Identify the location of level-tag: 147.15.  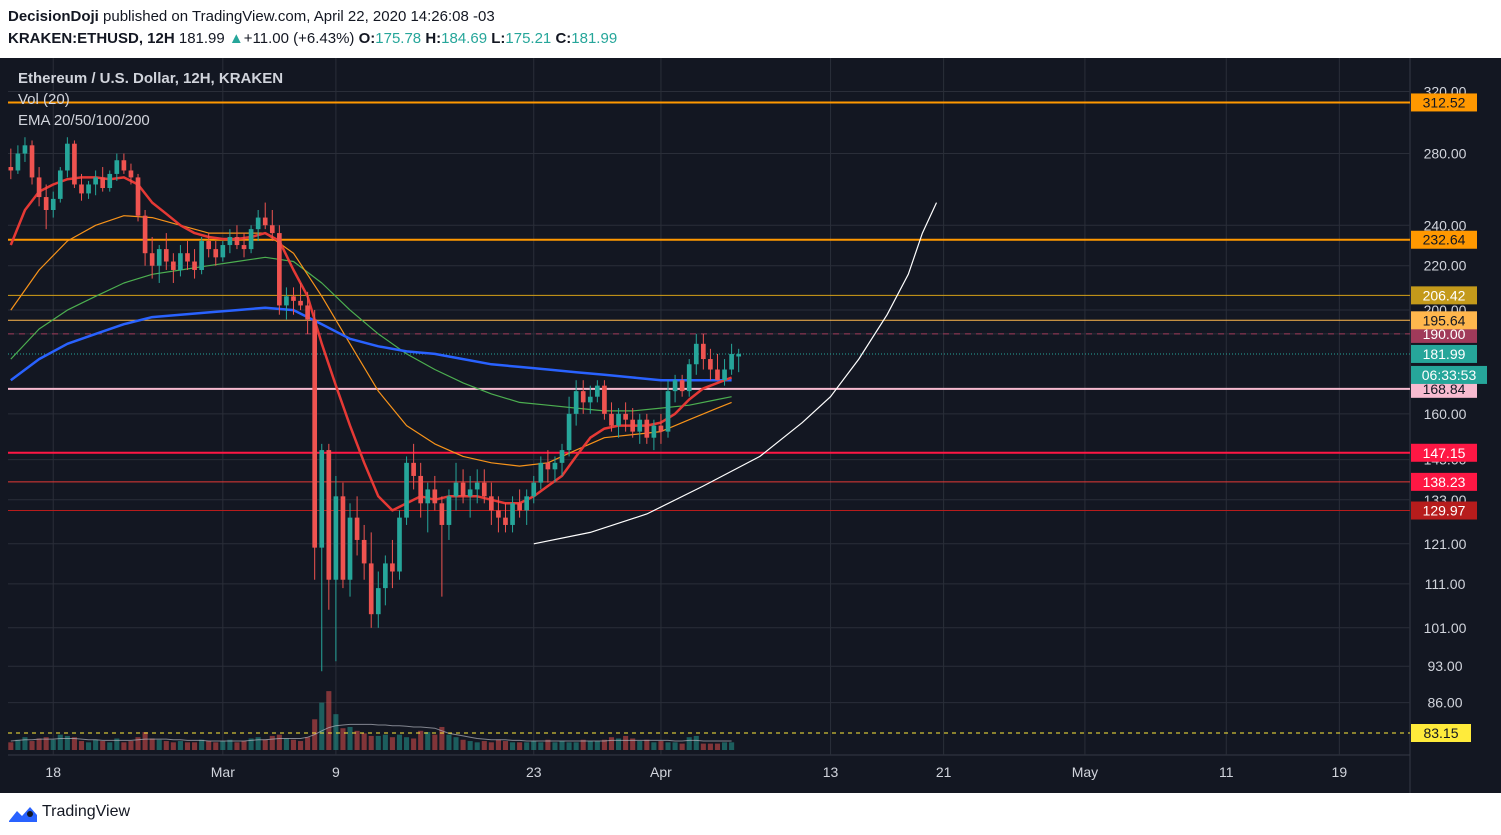
(1444, 453).